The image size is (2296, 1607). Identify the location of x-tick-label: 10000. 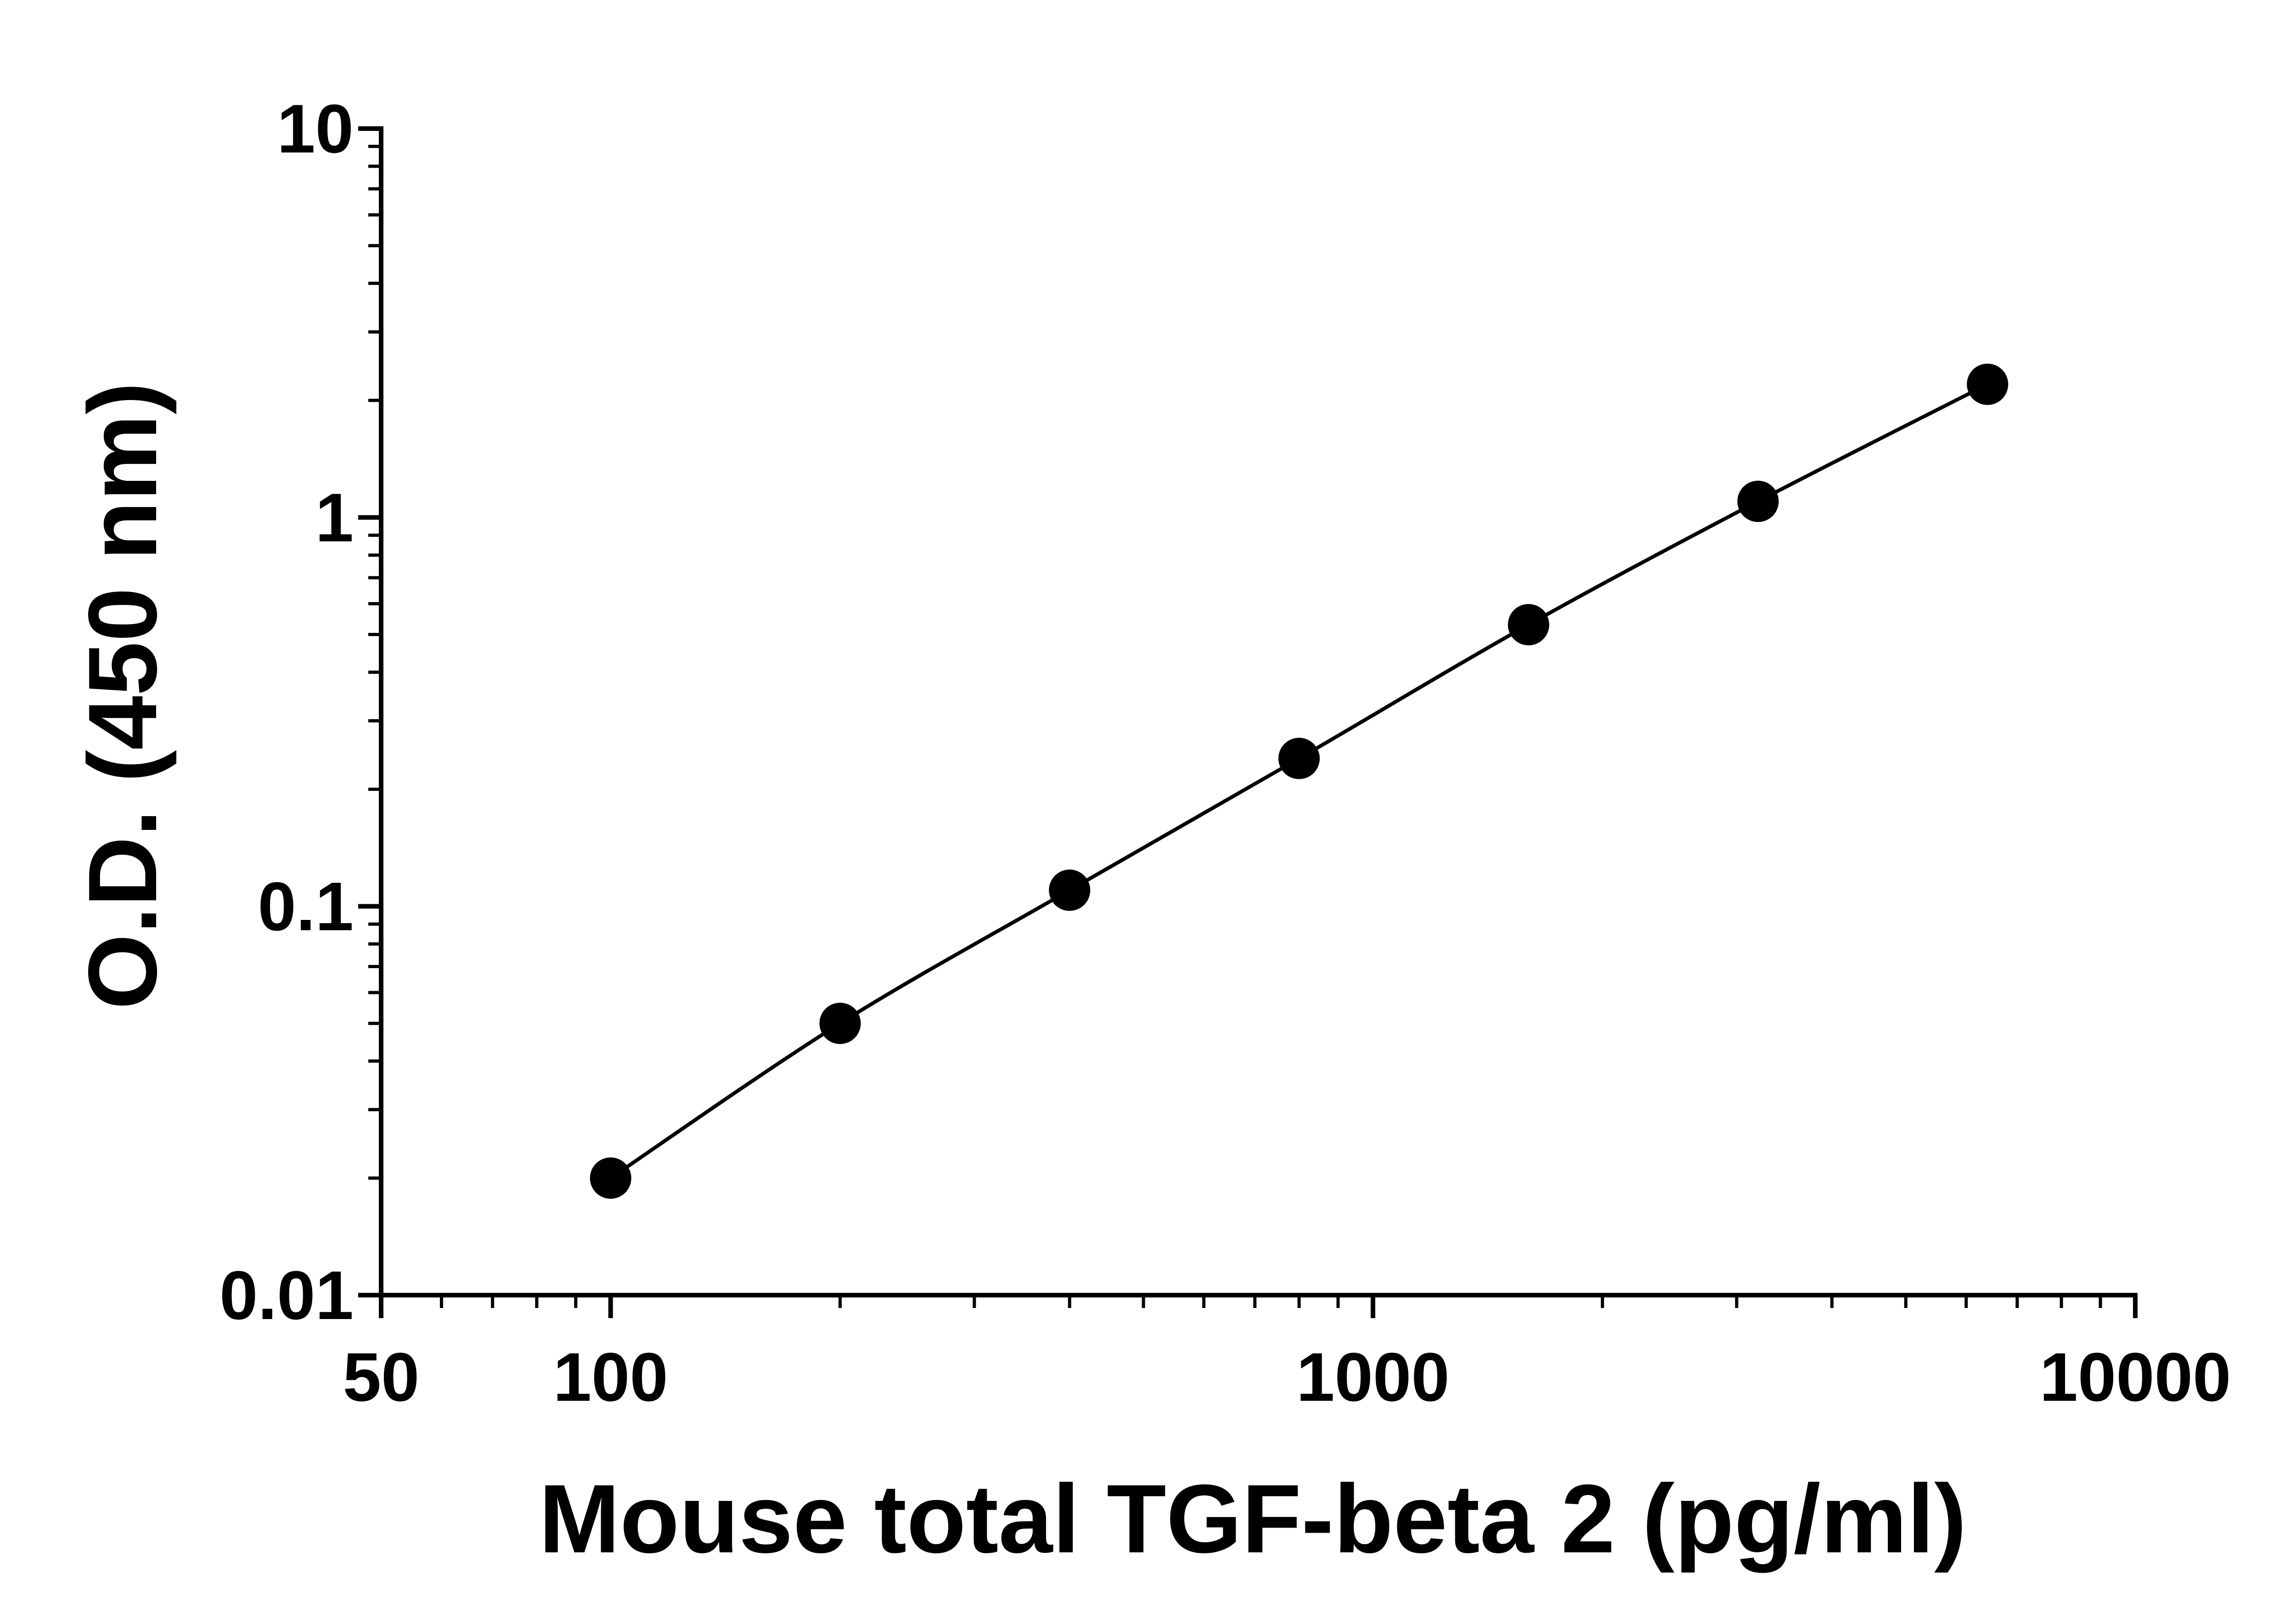
(2135, 1376).